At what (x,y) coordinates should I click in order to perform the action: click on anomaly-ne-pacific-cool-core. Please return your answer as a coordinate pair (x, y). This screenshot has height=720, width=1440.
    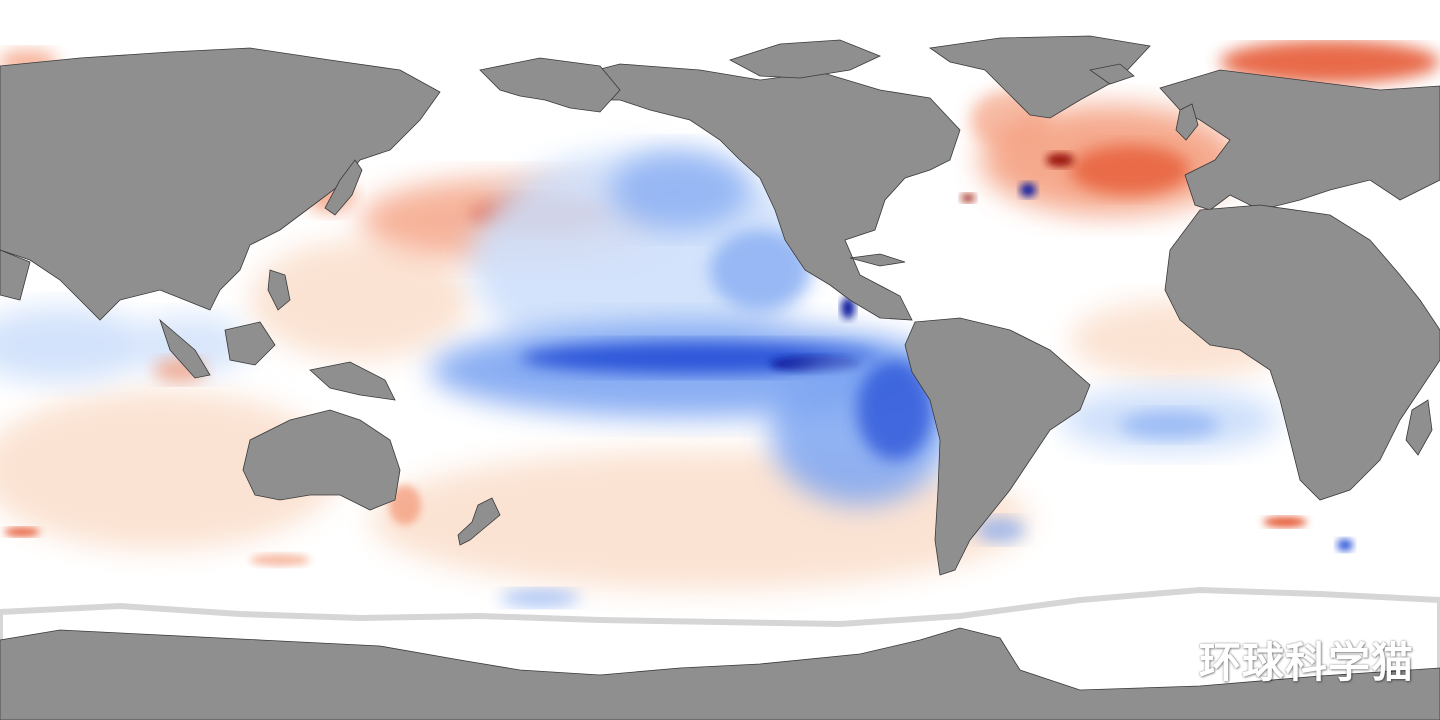
    Looking at the image, I should click on (680, 190).